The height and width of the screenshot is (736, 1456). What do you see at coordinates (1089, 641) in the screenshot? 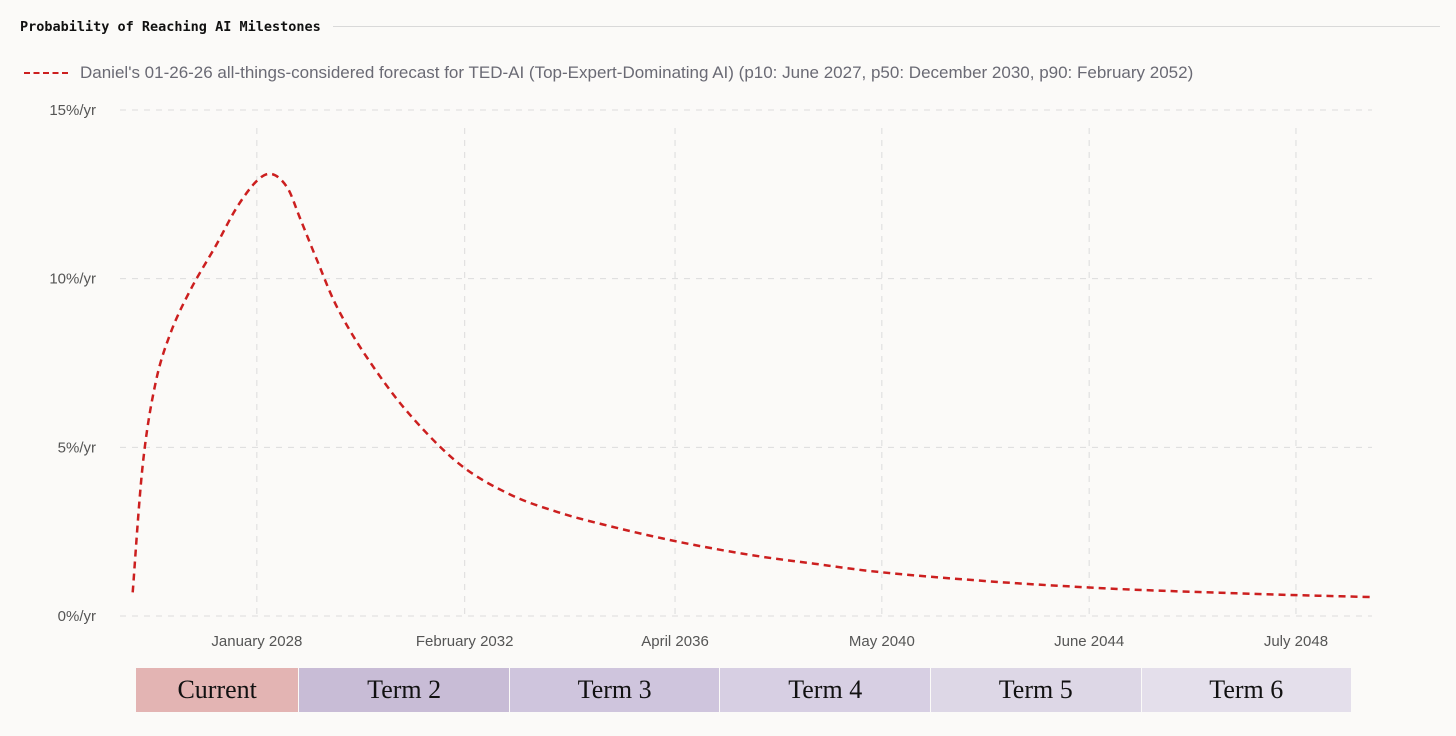
I see `x-tick-label: June 2044` at bounding box center [1089, 641].